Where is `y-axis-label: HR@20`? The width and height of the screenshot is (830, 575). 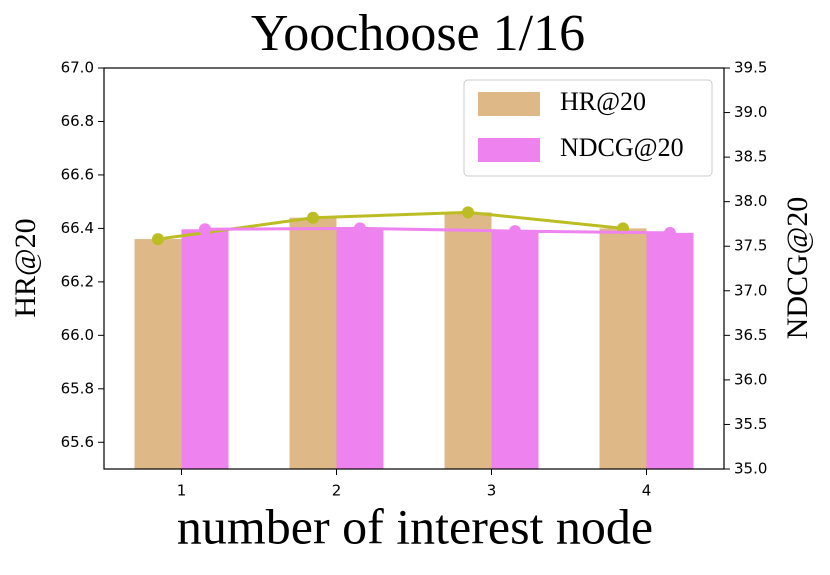 y-axis-label: HR@20 is located at coordinates (25, 267).